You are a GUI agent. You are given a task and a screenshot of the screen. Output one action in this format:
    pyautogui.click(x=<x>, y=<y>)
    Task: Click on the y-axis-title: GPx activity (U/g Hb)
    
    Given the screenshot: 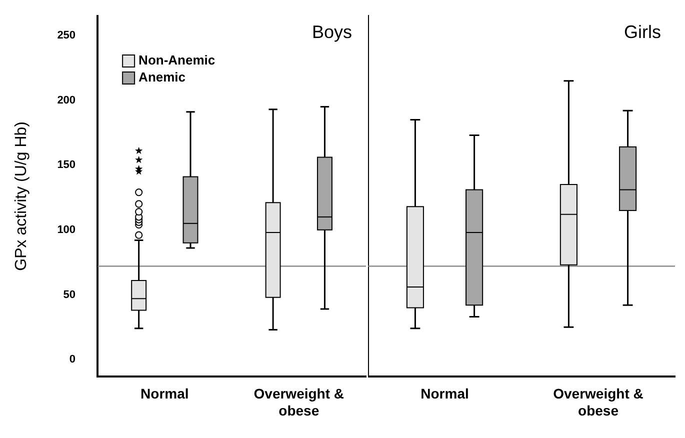 What is the action you would take?
    pyautogui.click(x=21, y=196)
    